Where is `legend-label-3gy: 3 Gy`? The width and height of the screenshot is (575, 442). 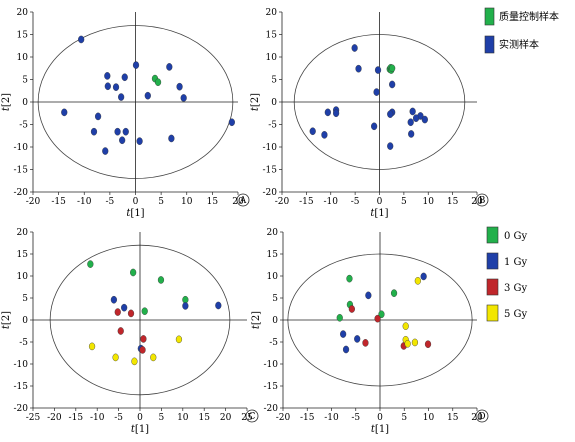
legend-label-3gy: 3 Gy is located at coordinates (516, 288).